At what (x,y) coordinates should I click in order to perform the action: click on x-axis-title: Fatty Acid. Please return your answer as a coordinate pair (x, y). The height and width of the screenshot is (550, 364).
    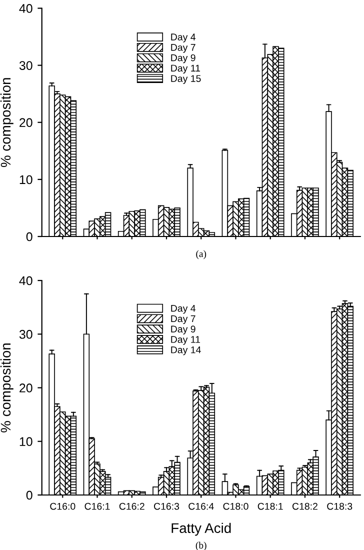
    Looking at the image, I should click on (201, 529).